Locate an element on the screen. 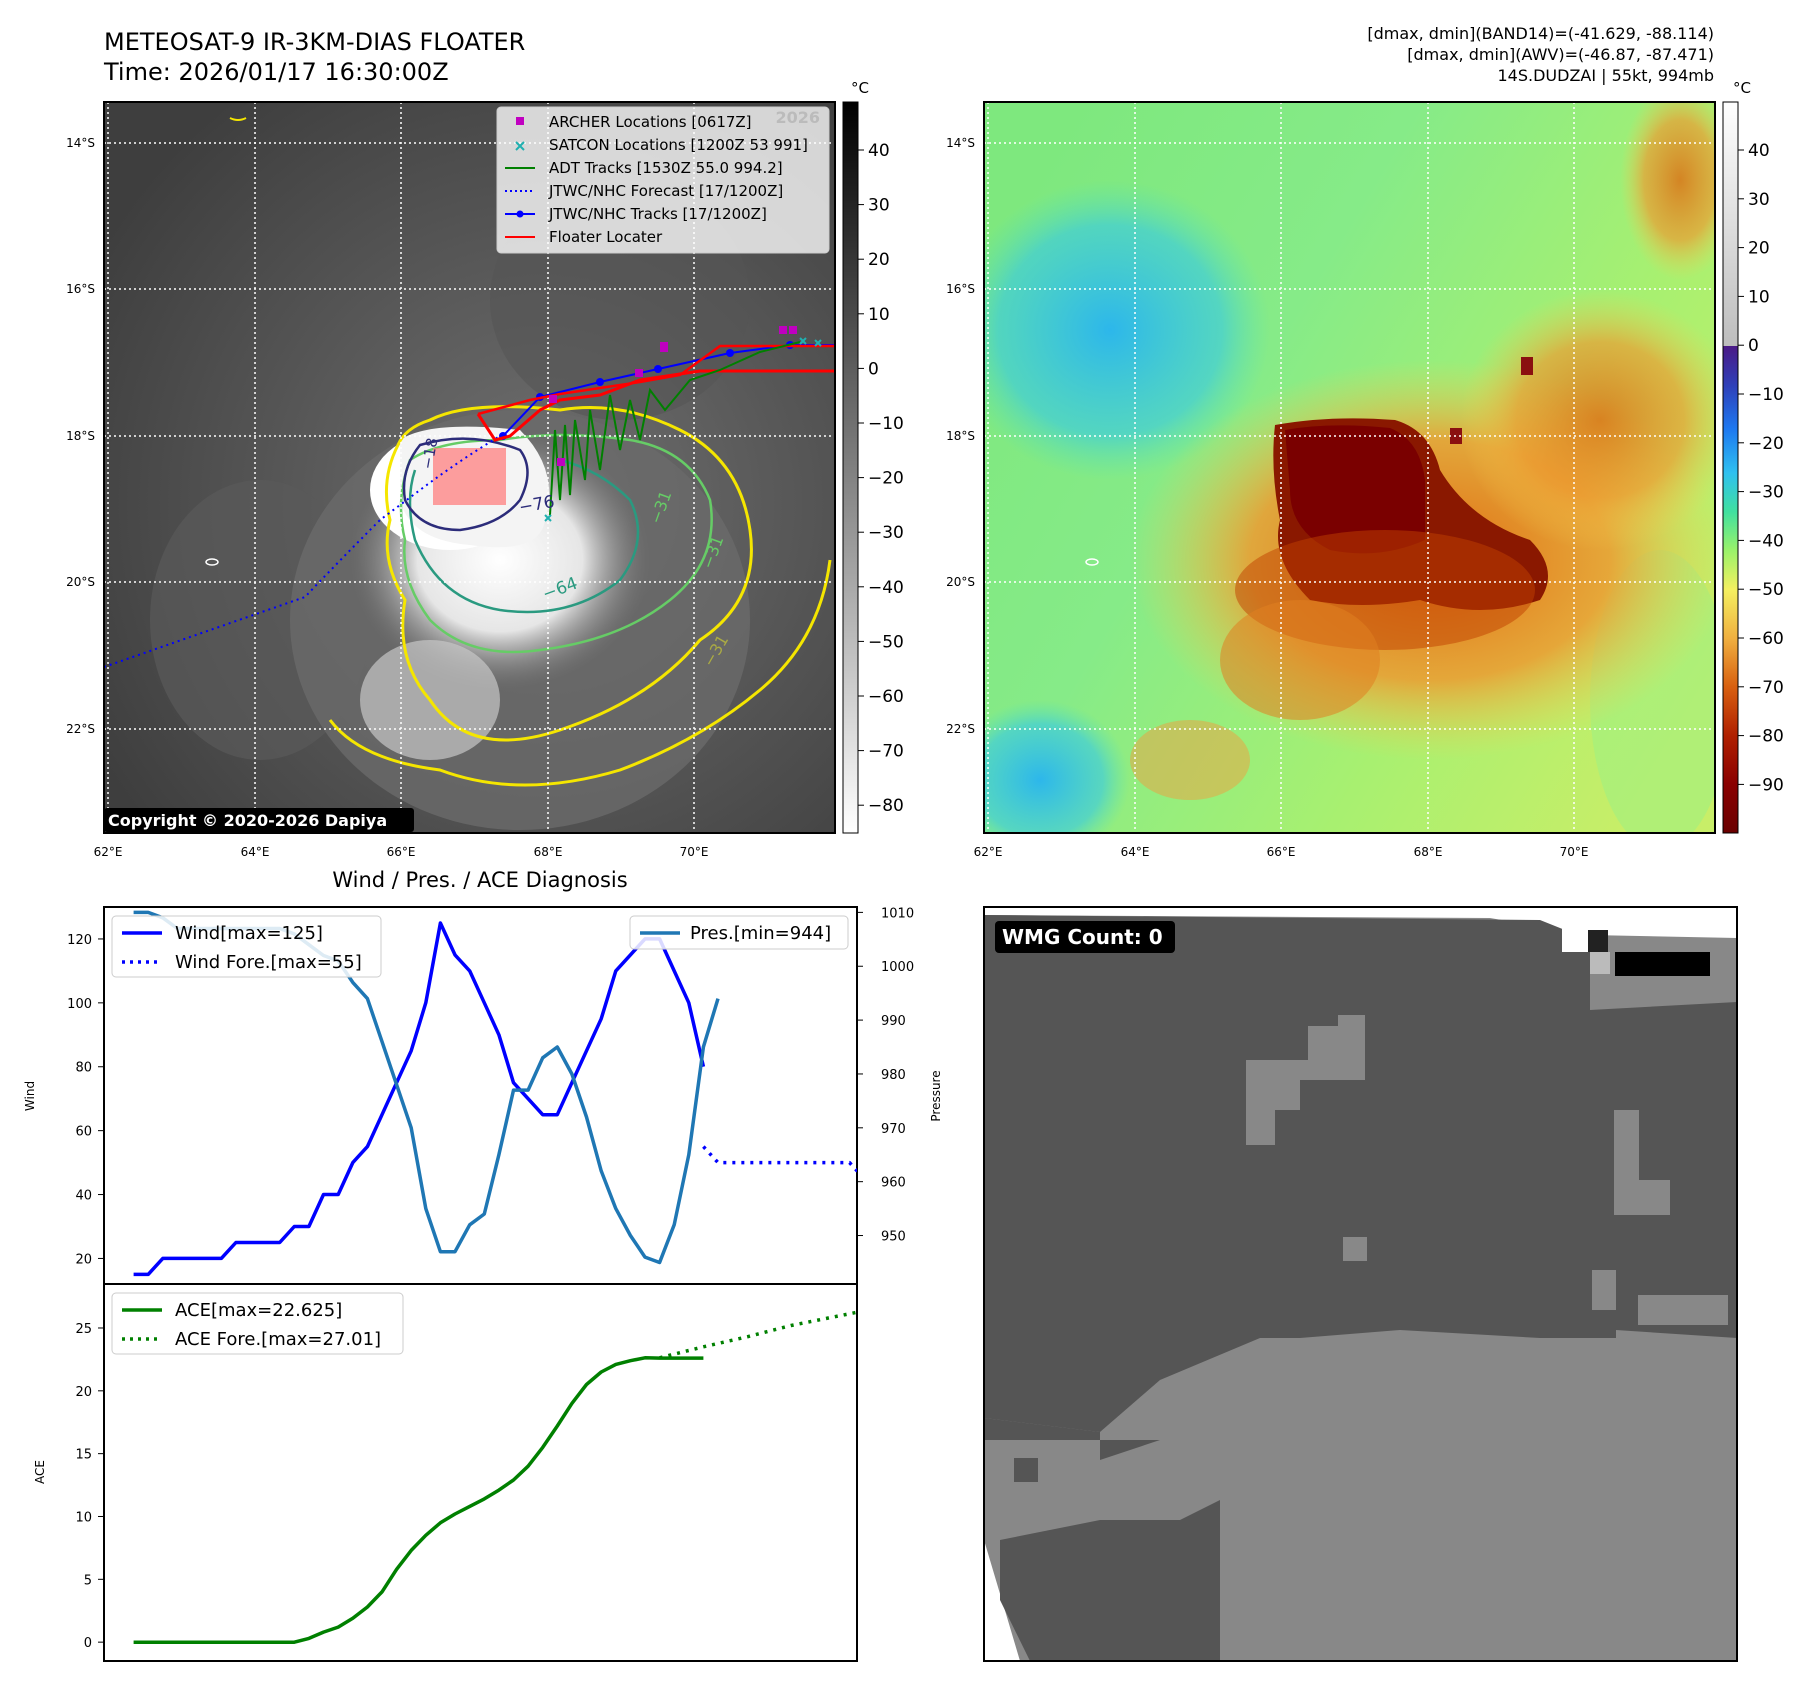 This screenshot has height=1694, width=1797. legend-label: ADT Tracks [1530Z 55.0 994.2] is located at coordinates (666, 168).